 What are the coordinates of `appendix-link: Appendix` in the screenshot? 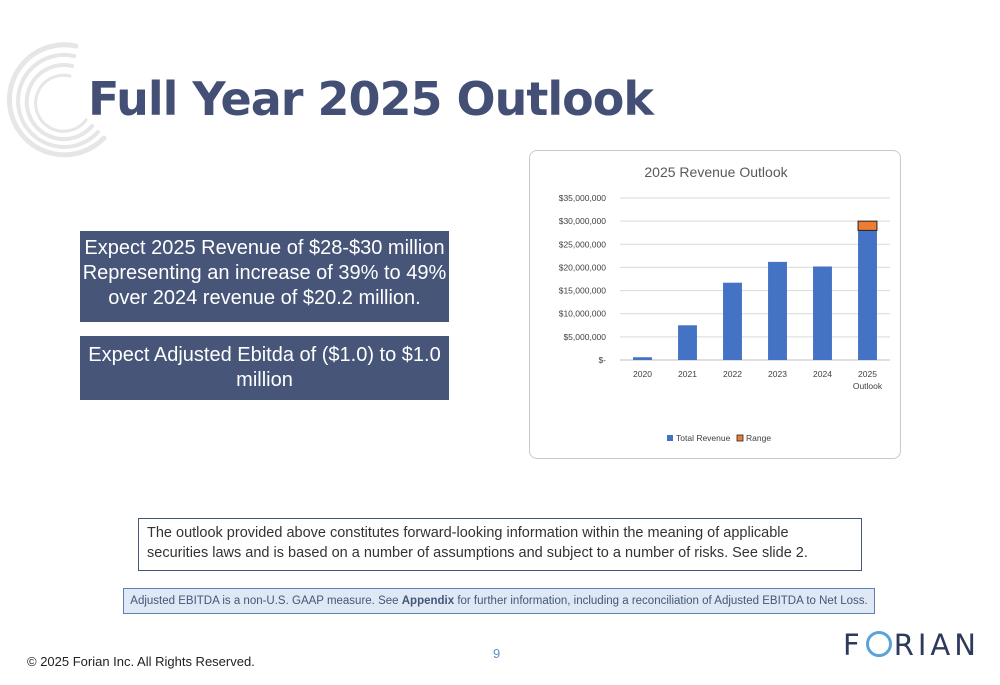 It's located at (428, 601).